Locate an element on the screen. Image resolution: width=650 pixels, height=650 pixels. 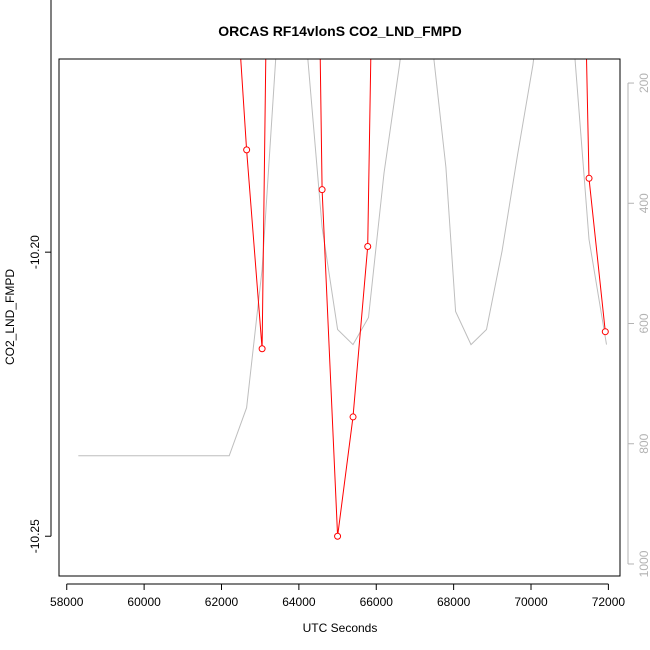
y2-tick-label: 800 is located at coordinates (643, 443).